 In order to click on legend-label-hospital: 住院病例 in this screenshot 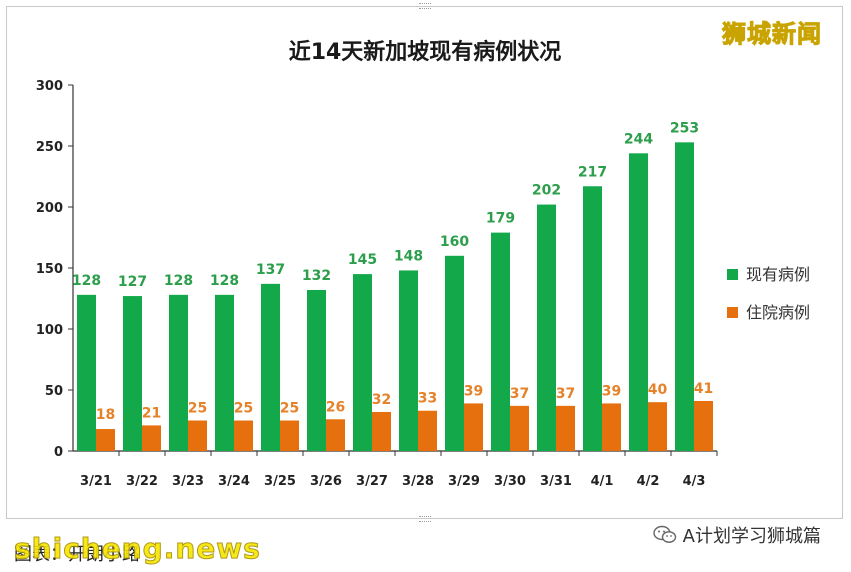, I will do `click(778, 312)`.